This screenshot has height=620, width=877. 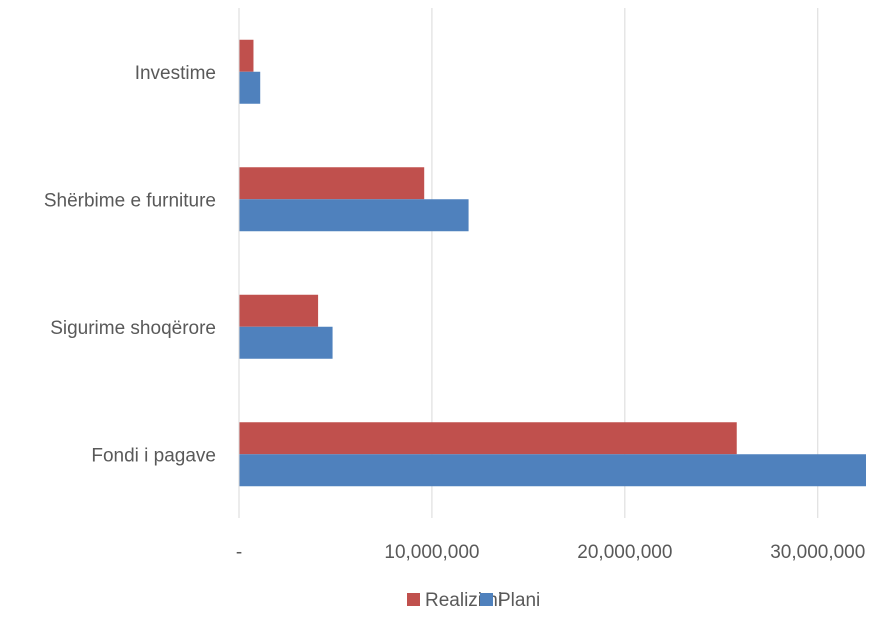 What do you see at coordinates (175, 73) in the screenshot?
I see `category-label: Investime` at bounding box center [175, 73].